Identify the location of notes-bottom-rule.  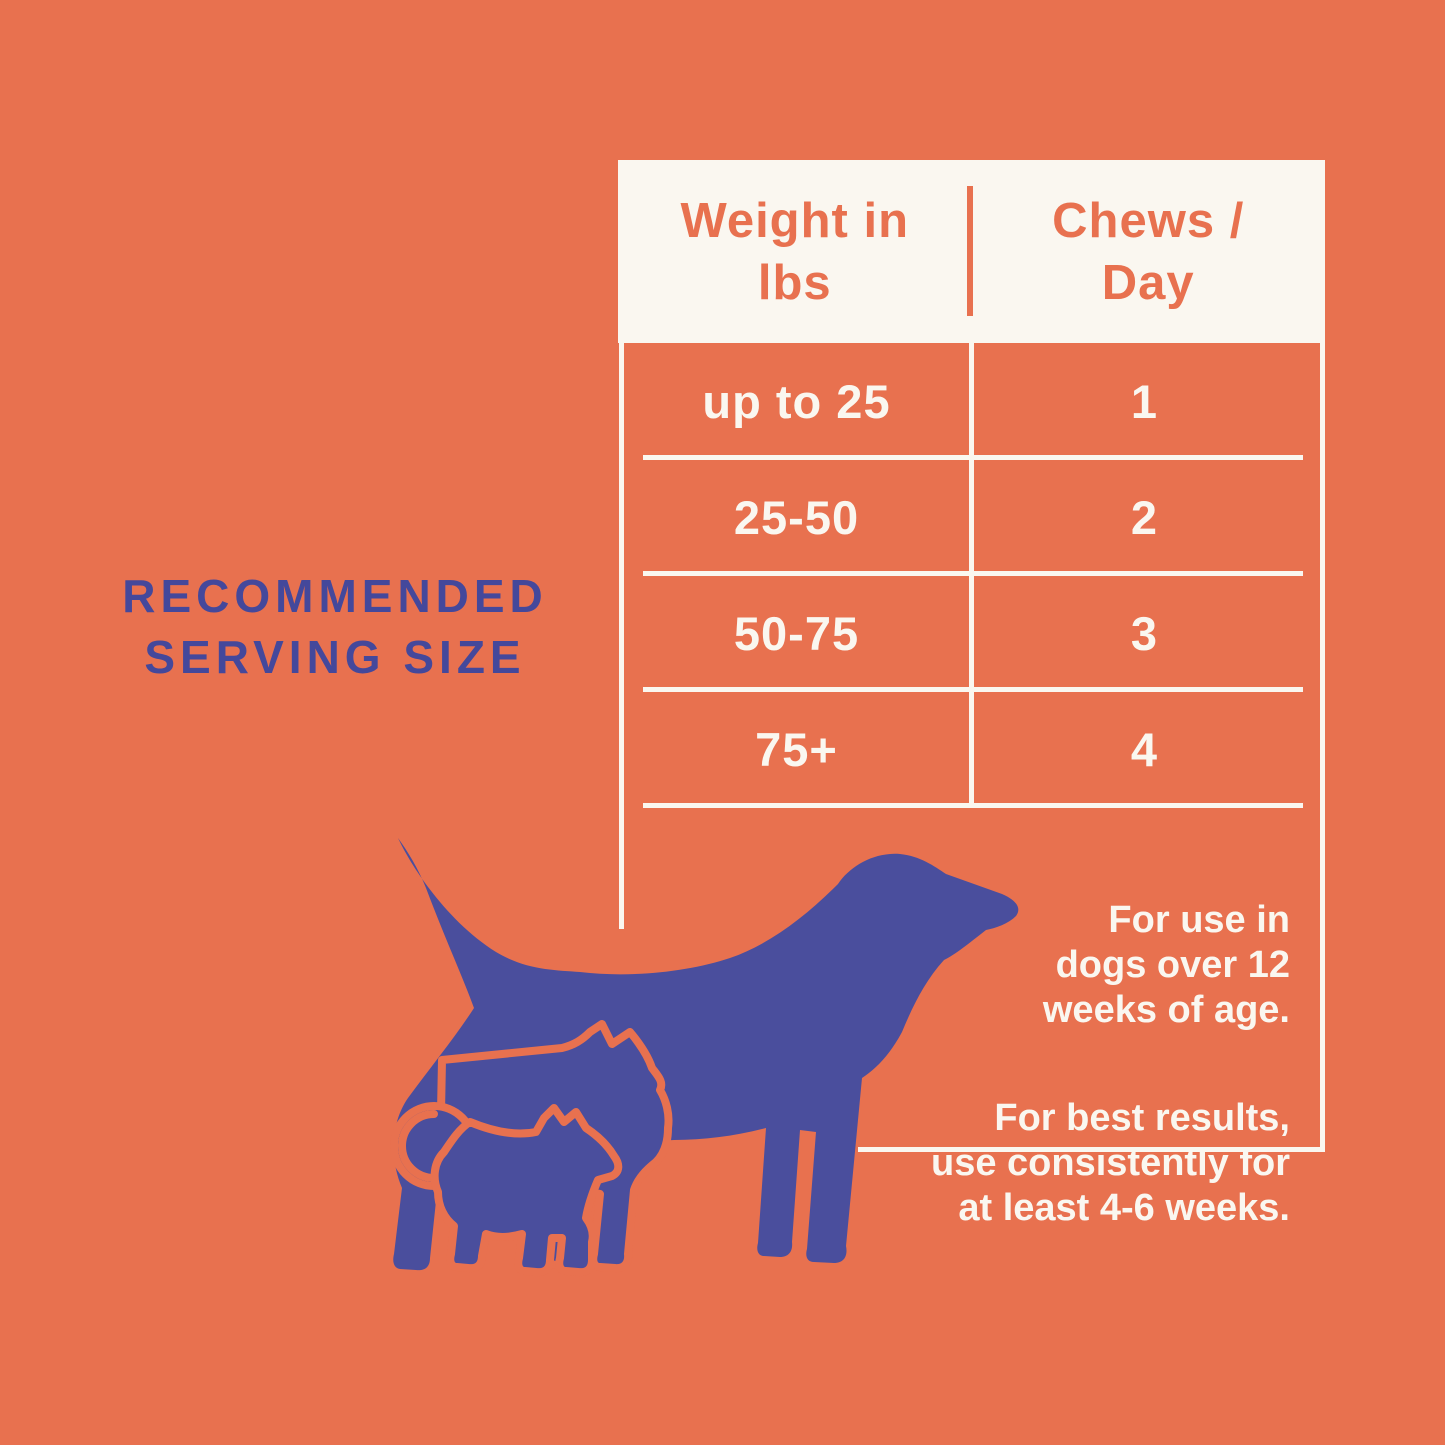
(1091, 1149).